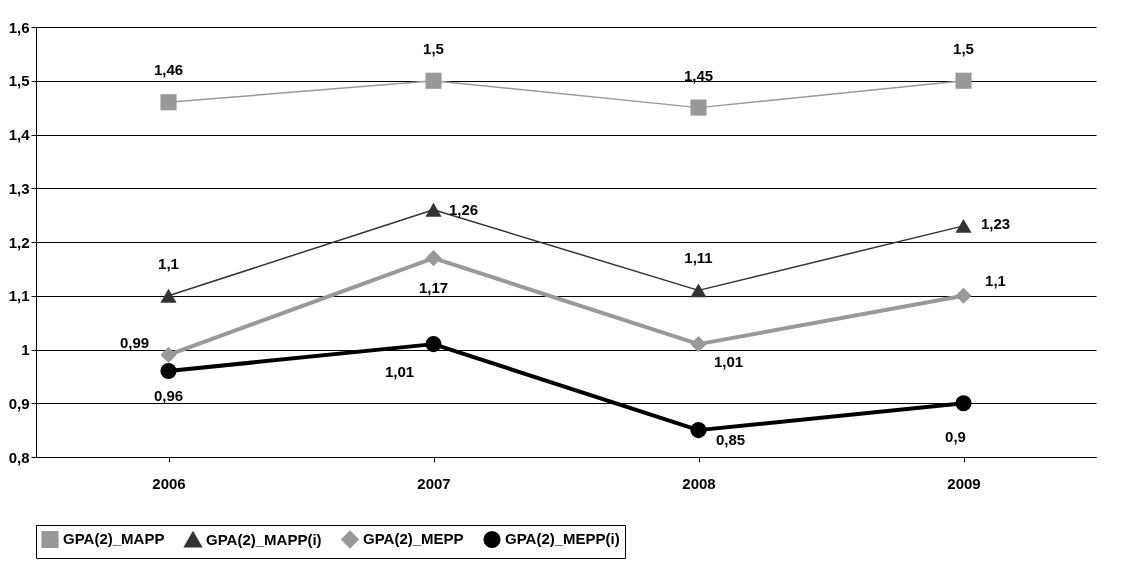  I want to click on y-tick-label: 1, so click(25, 349).